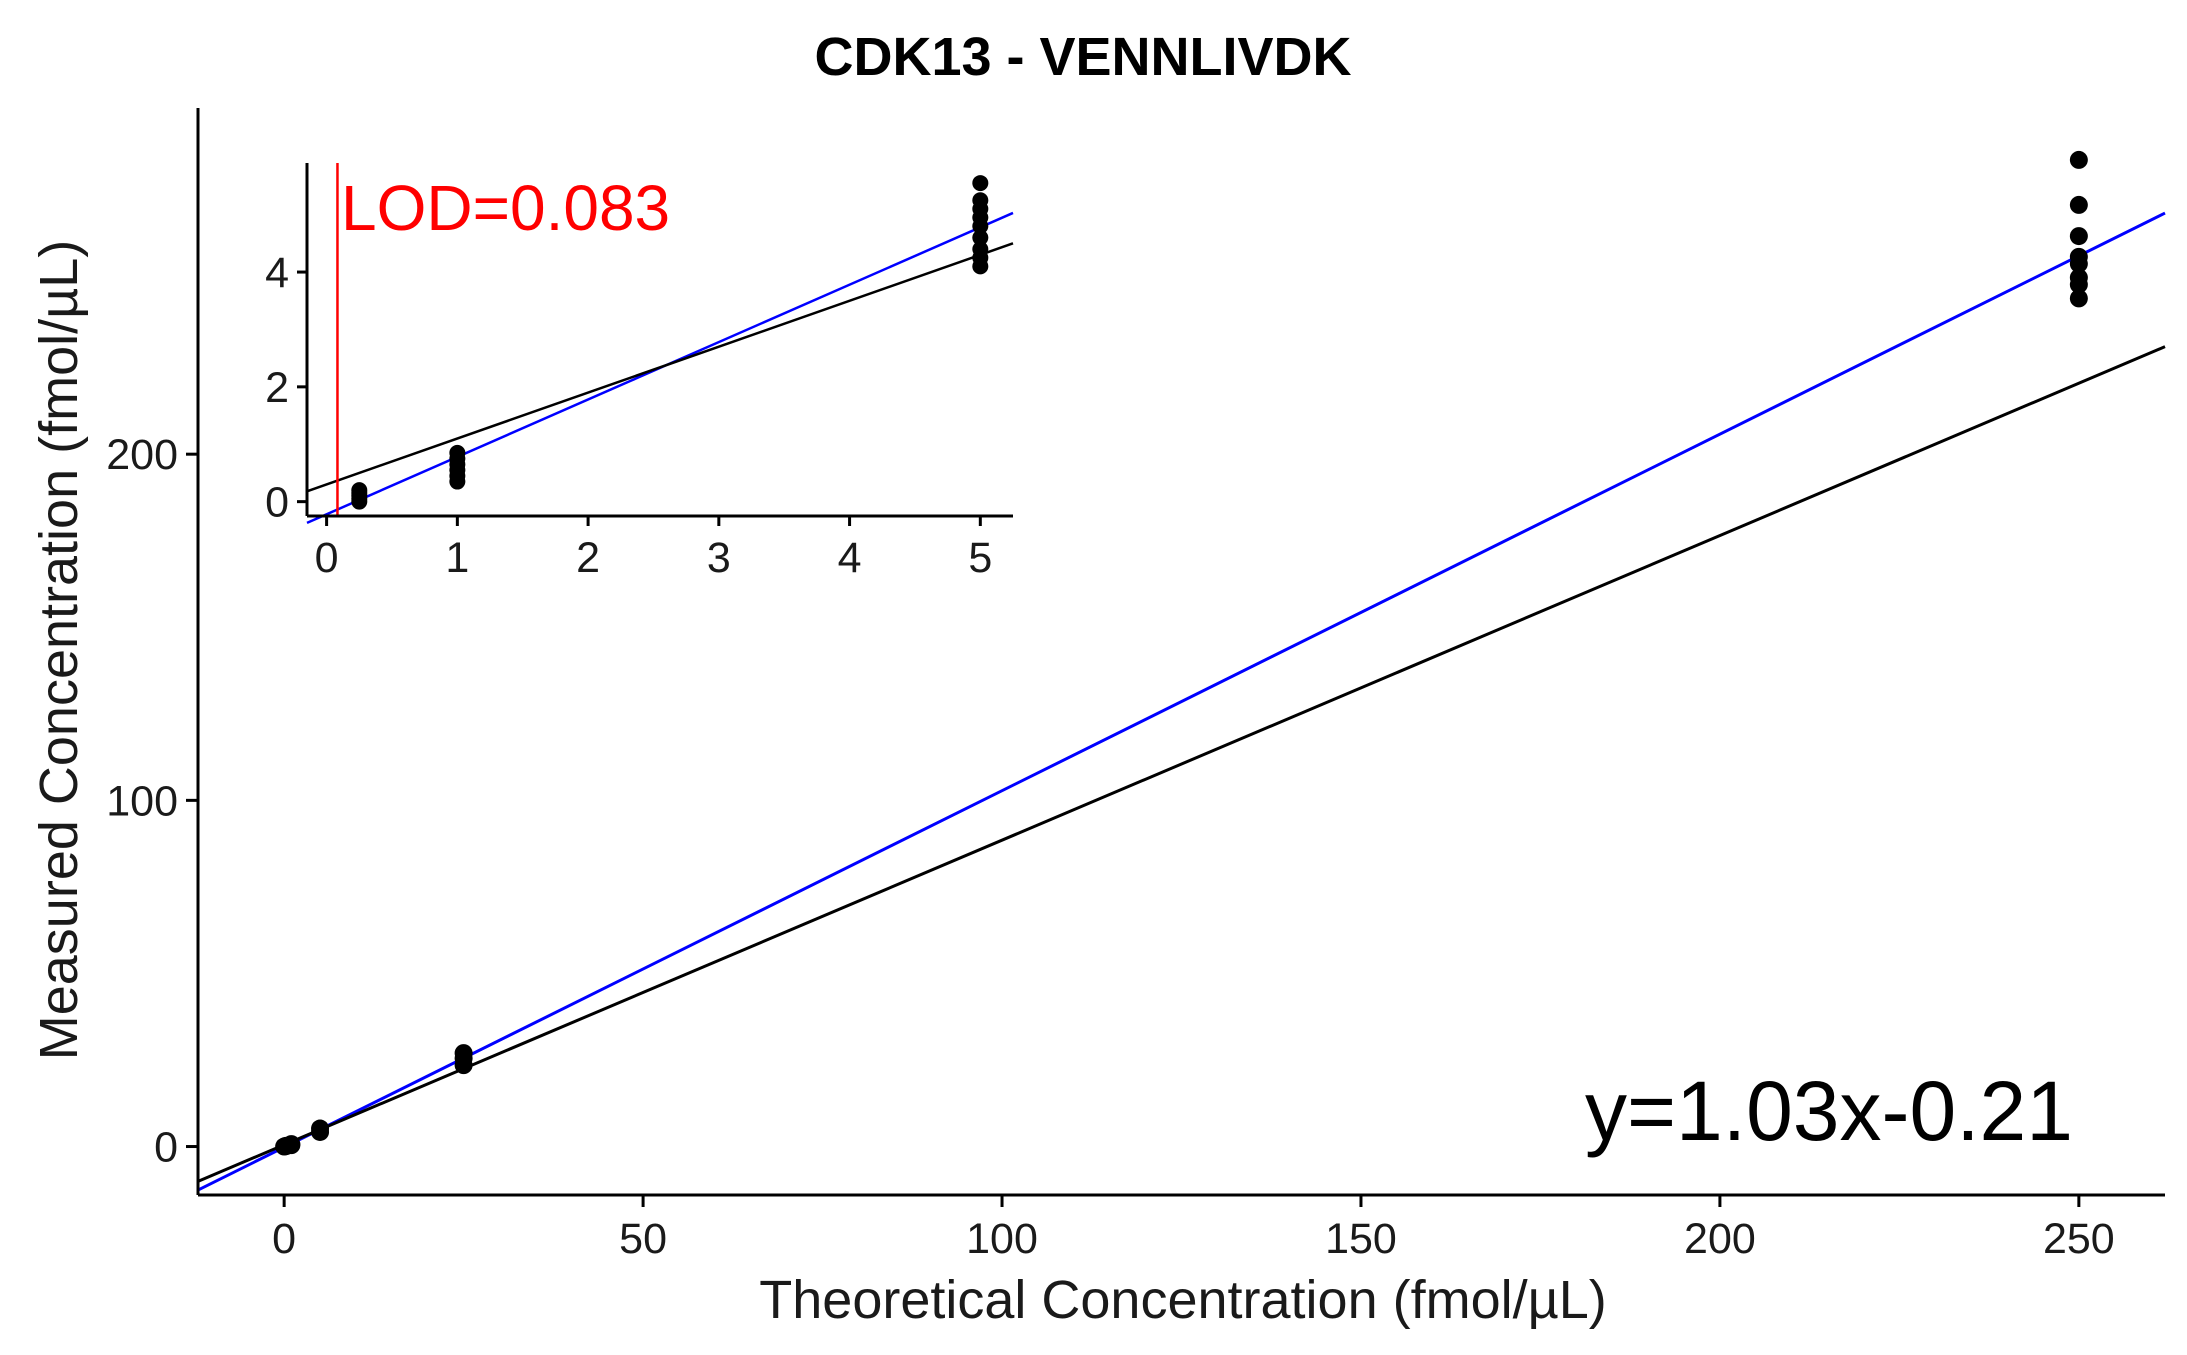  I want to click on inset-y-tick-label: 0, so click(277, 503).